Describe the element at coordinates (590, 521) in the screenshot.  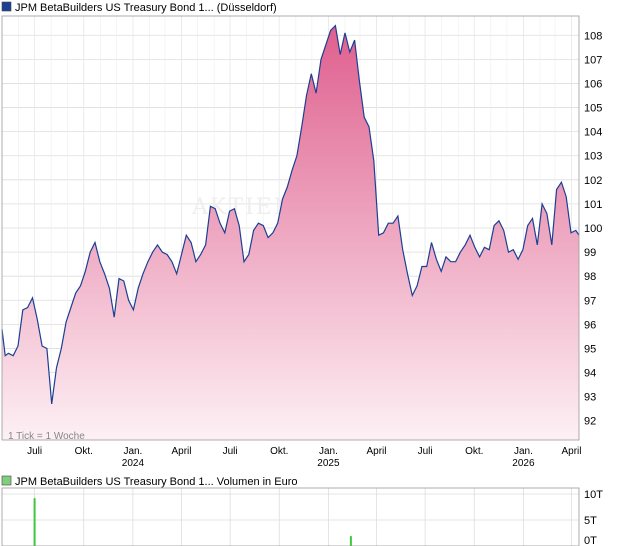
I see `volume-tick-label: 5T` at that location.